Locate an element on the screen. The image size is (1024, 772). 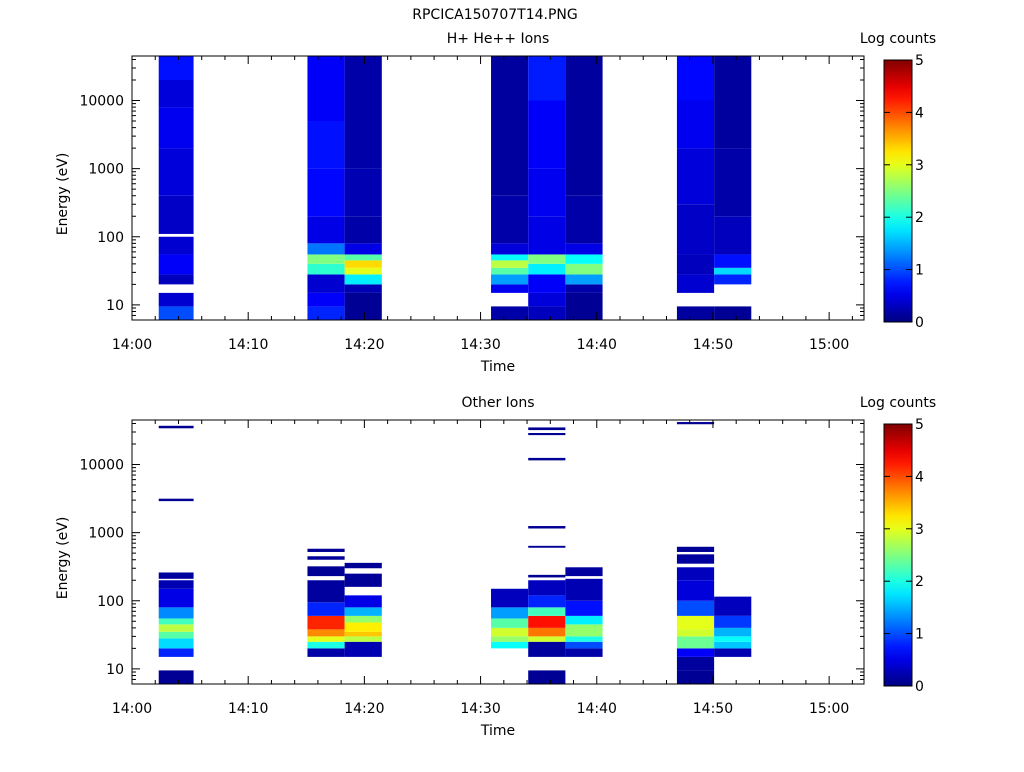
colorbar-tick-label: 4 is located at coordinates (919, 477).